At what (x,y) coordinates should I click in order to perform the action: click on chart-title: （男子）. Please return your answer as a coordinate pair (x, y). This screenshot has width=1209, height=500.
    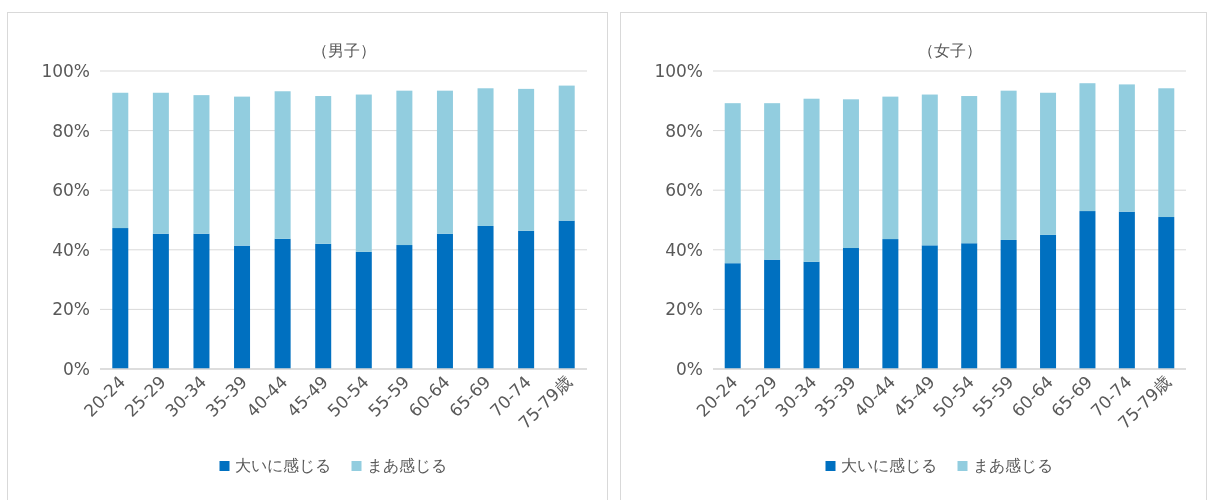
    Looking at the image, I should click on (343, 50).